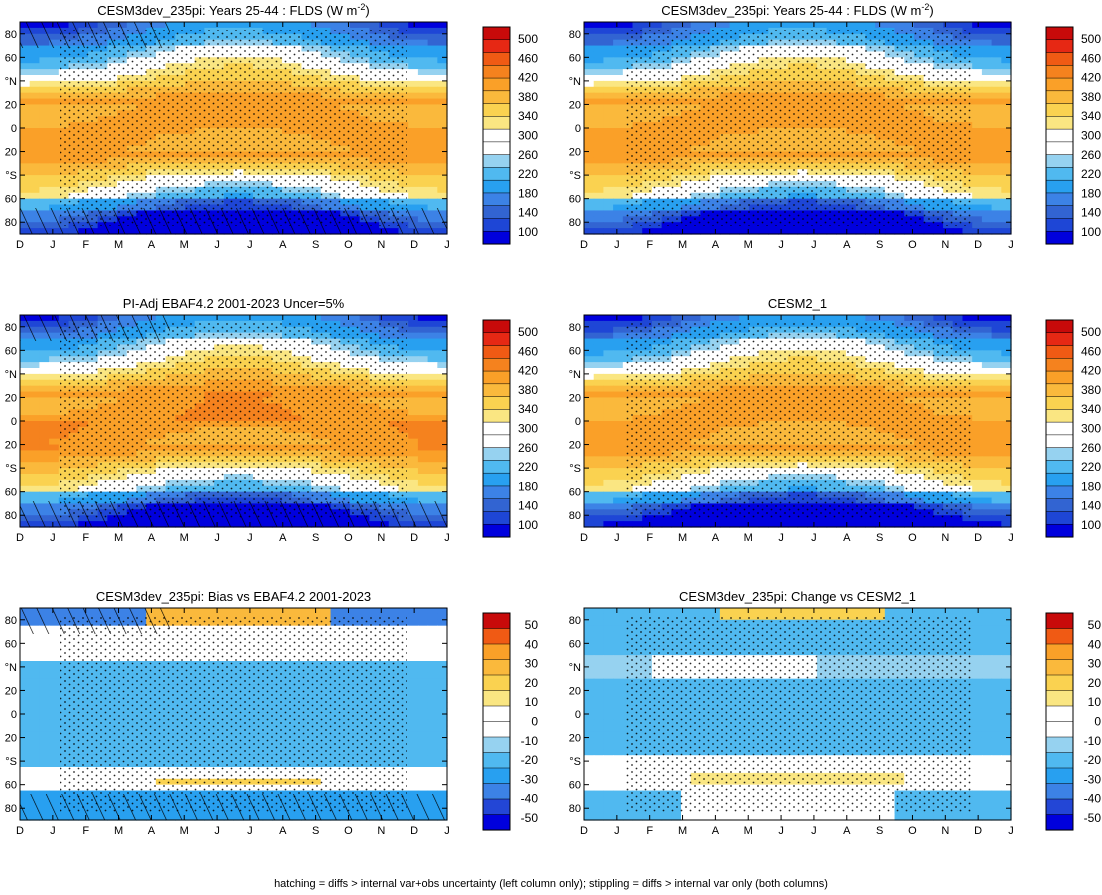 Image resolution: width=1102 pixels, height=895 pixels. I want to click on colorbar-label: 460, so click(528, 58).